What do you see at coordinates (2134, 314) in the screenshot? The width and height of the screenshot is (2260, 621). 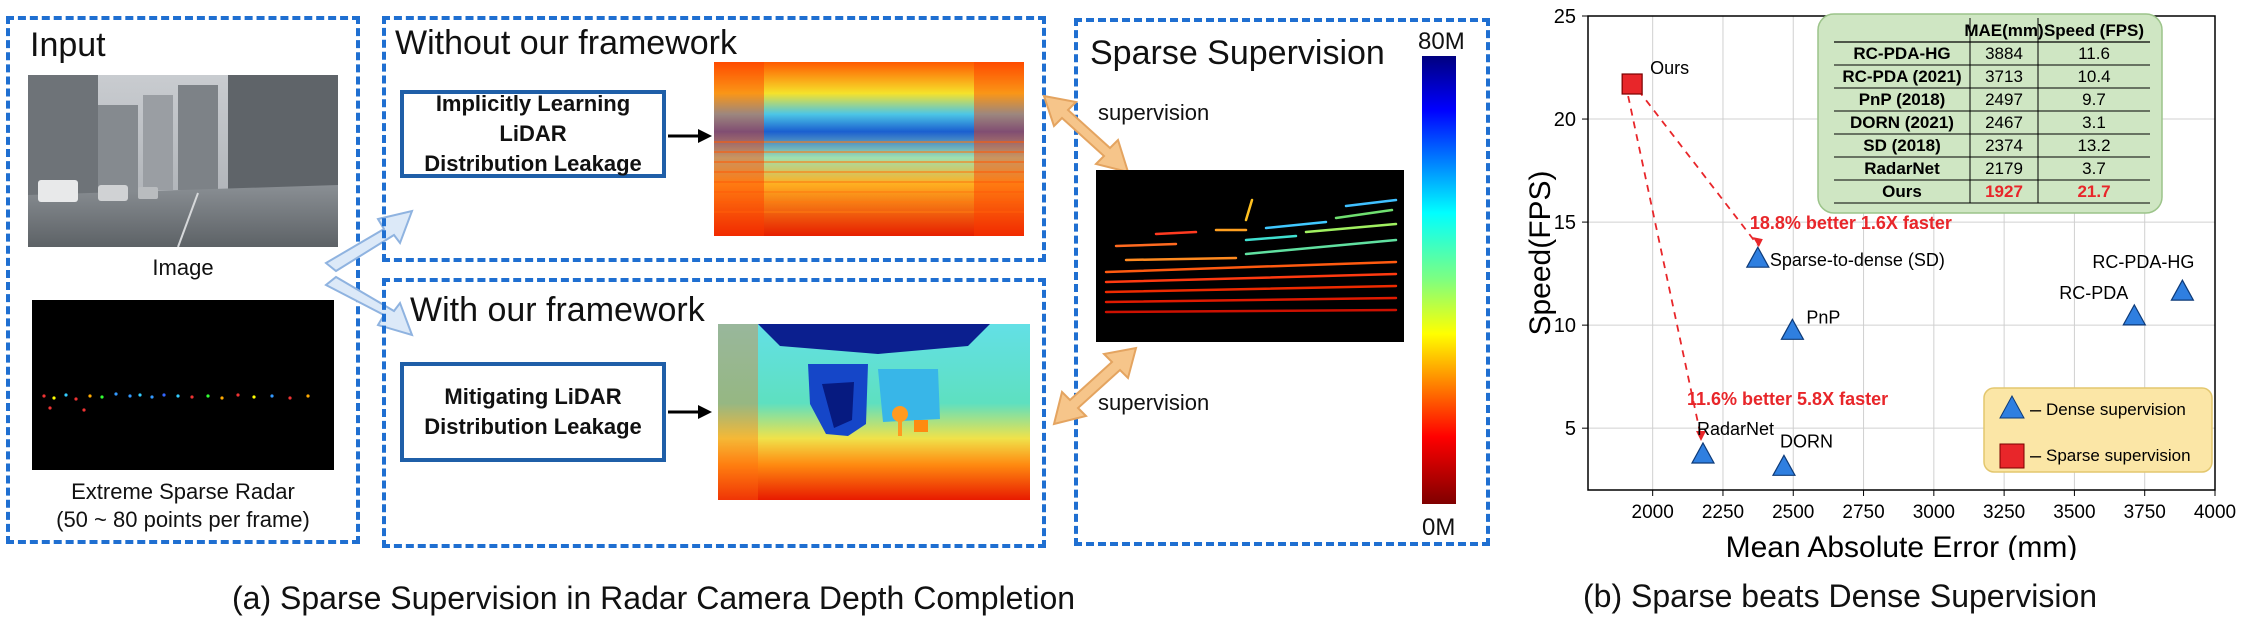 I see `point-marker-rc-pda` at bounding box center [2134, 314].